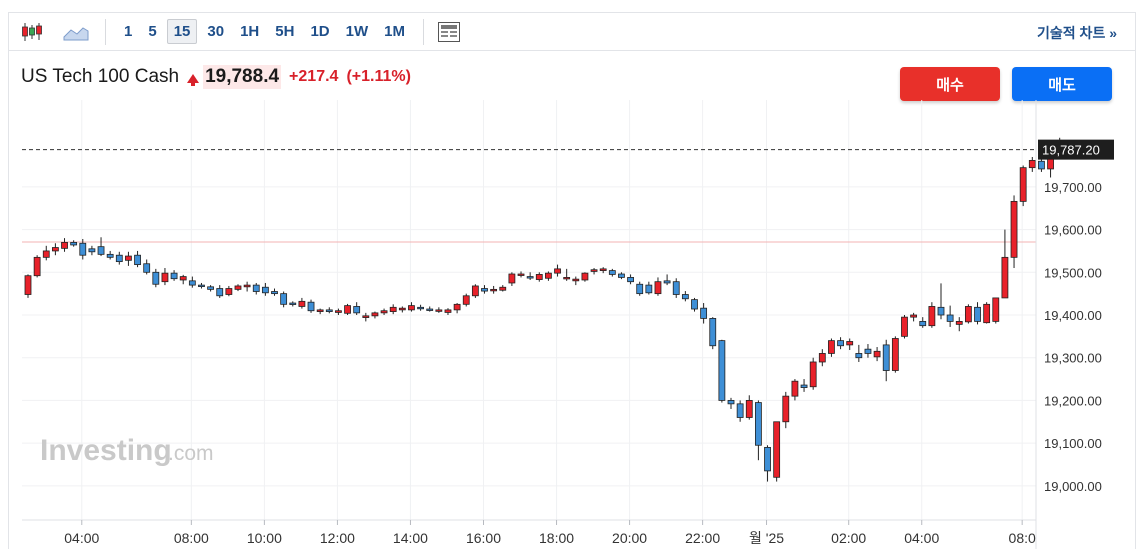 This screenshot has height=549, width=1144. Describe the element at coordinates (702, 538) in the screenshot. I see `x-tick-label: 22:00` at that location.